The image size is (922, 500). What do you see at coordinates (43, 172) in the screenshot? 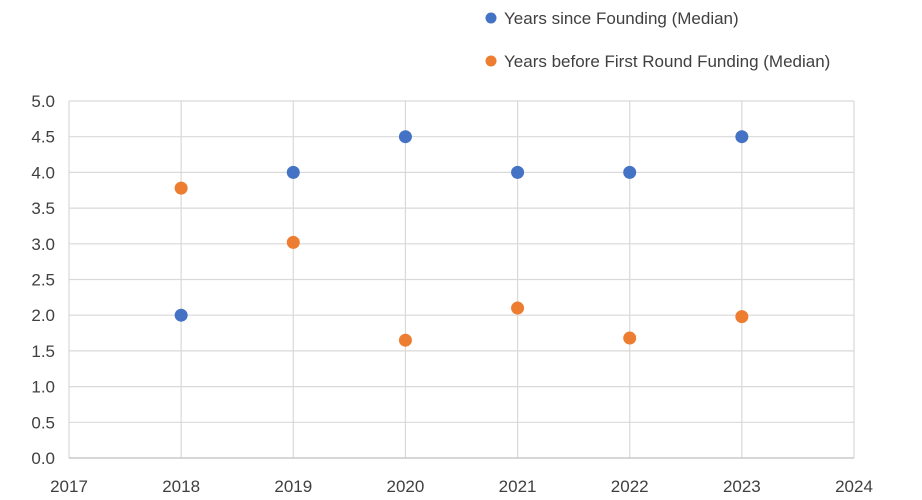
I see `y-tick-label: 4.0` at bounding box center [43, 172].